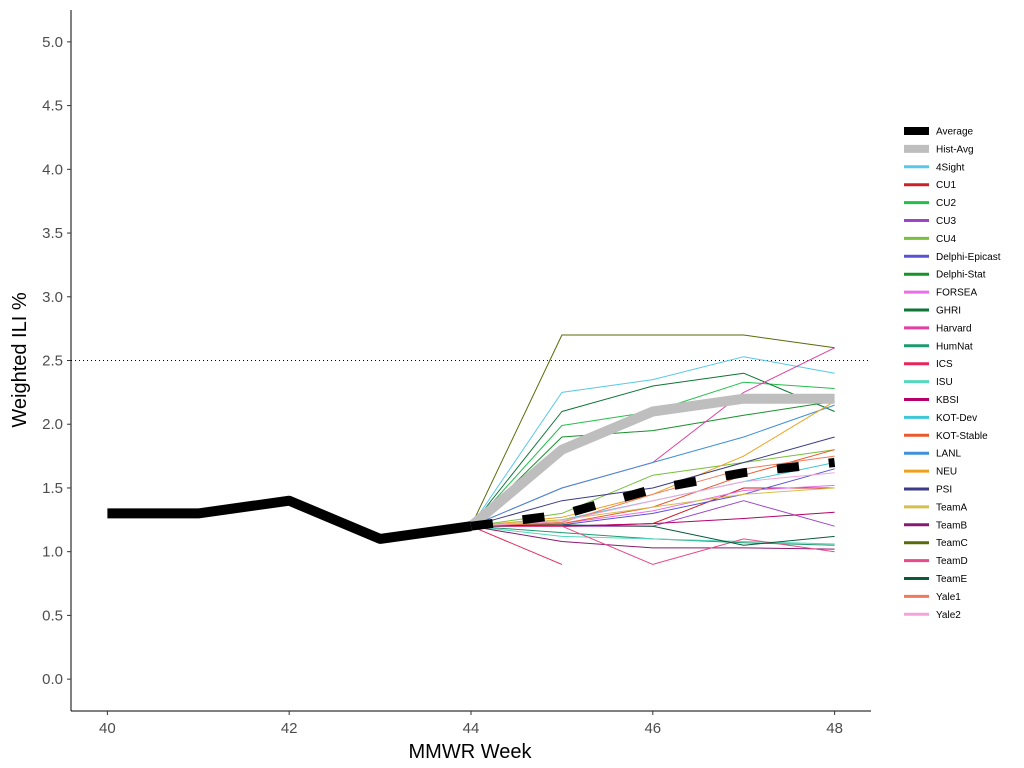  Describe the element at coordinates (955, 149) in the screenshot. I see `legend-label-hist-avg: Hist-Avg` at that location.